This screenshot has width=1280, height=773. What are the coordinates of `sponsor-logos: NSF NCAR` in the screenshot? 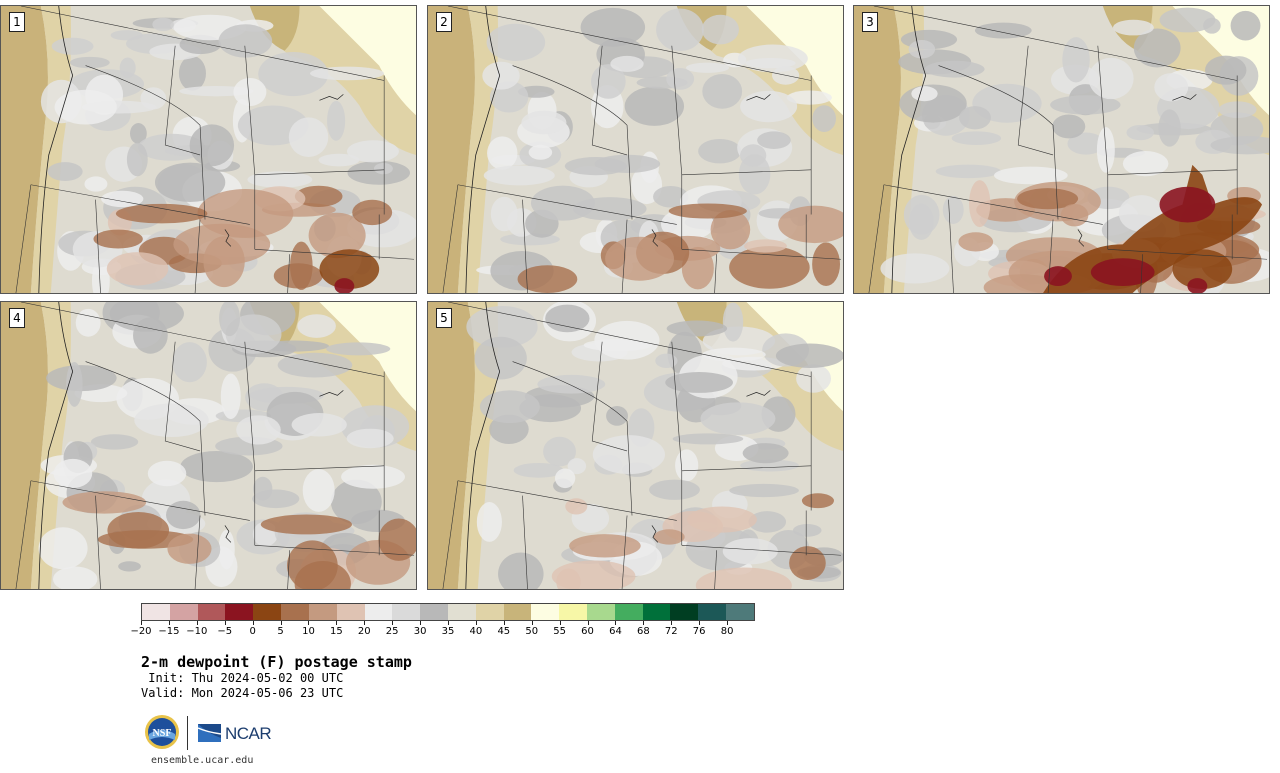 It's located at (214, 733).